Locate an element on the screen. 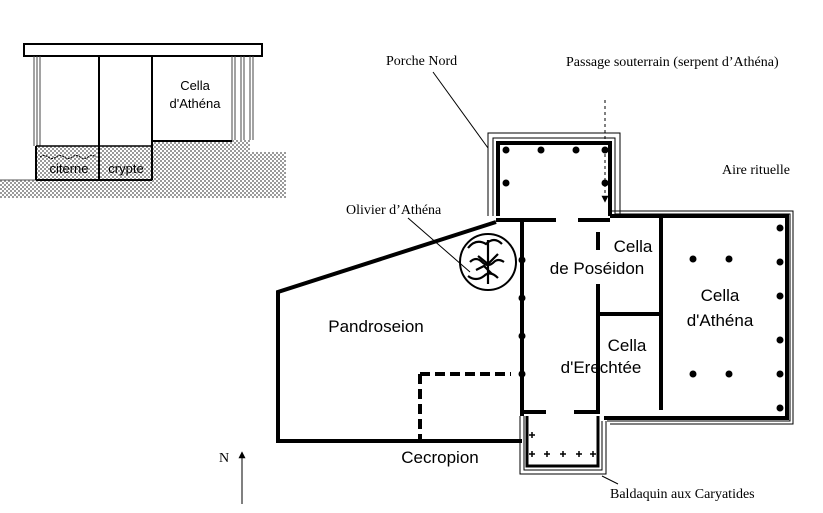  north-porch is located at coordinates (554, 174).